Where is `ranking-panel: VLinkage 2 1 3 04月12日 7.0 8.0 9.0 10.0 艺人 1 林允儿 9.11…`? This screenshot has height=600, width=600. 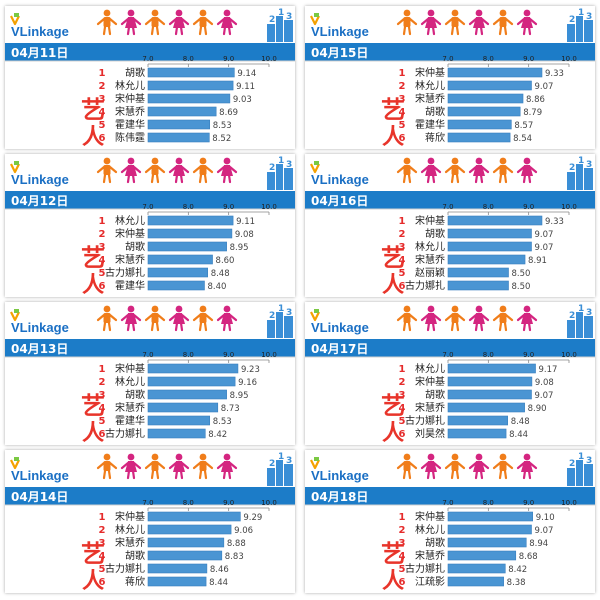 ranking-panel: VLinkage 2 1 3 04月12日 7.0 8.0 9.0 10.0 艺人 1 林允儿 9.11… is located at coordinates (150, 225).